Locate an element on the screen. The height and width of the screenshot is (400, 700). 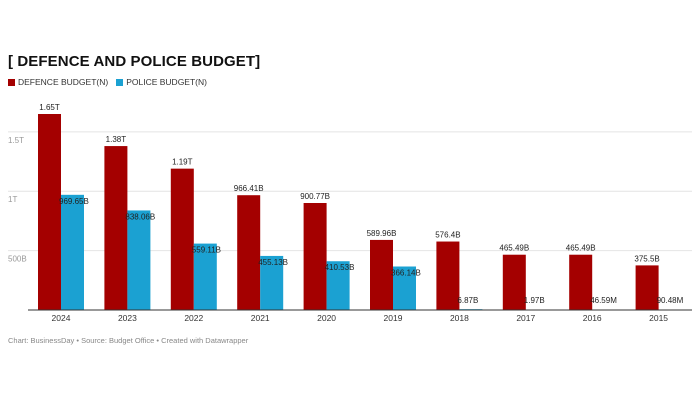
defence-value-label: 375.5B is located at coordinates (646, 258).